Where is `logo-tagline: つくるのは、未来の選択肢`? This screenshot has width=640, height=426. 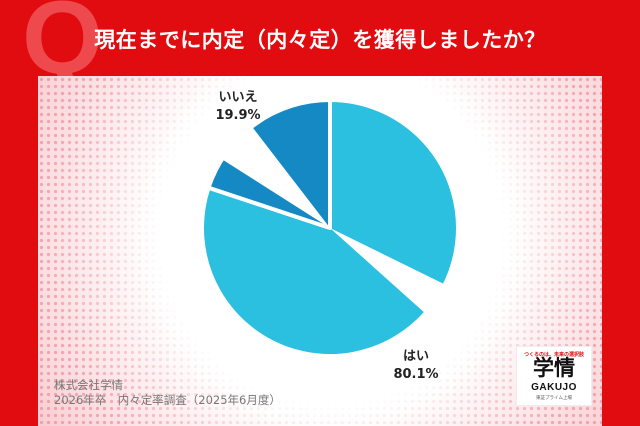 logo-tagline: つくるのは、未来の選択肢 is located at coordinates (554, 355).